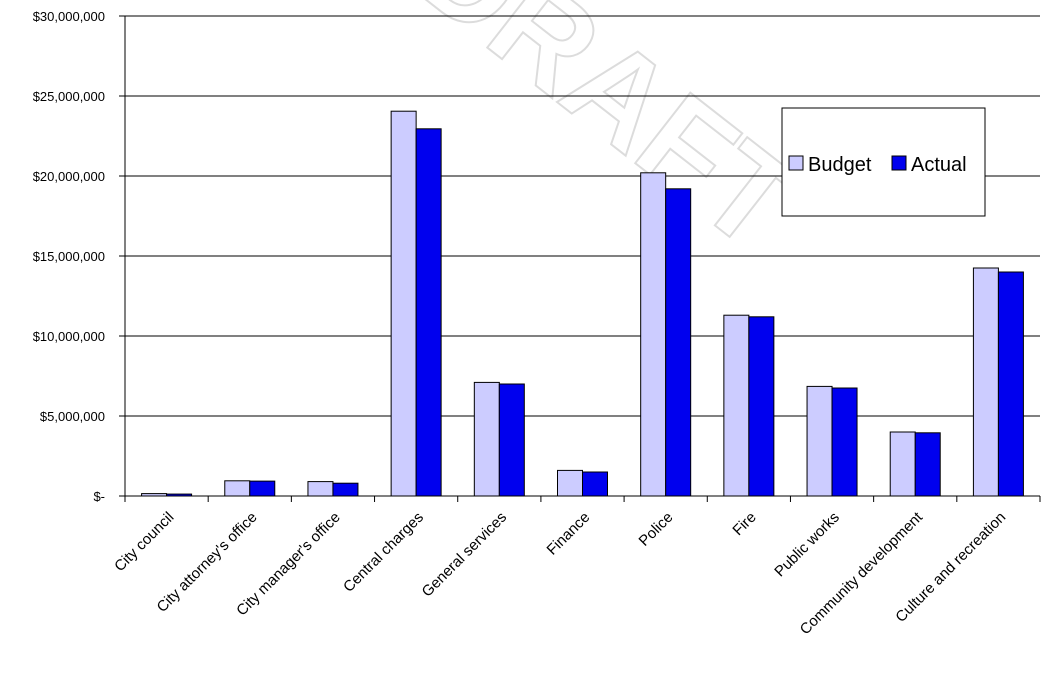 The height and width of the screenshot is (692, 1042). I want to click on y-tick-label: $30,000,000, so click(69, 16).